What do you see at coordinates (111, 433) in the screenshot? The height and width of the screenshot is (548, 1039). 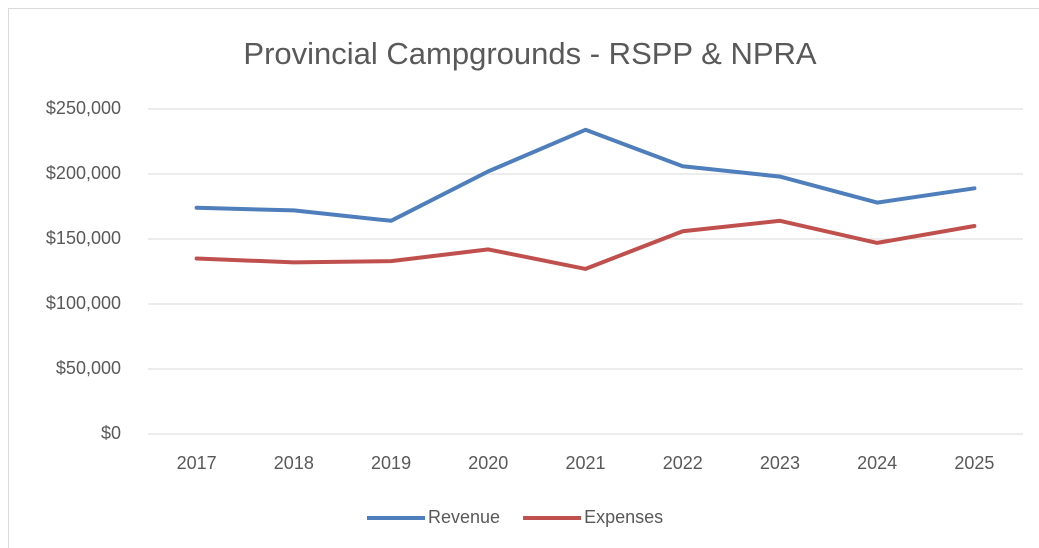 I see `y-tick-label: $0` at bounding box center [111, 433].